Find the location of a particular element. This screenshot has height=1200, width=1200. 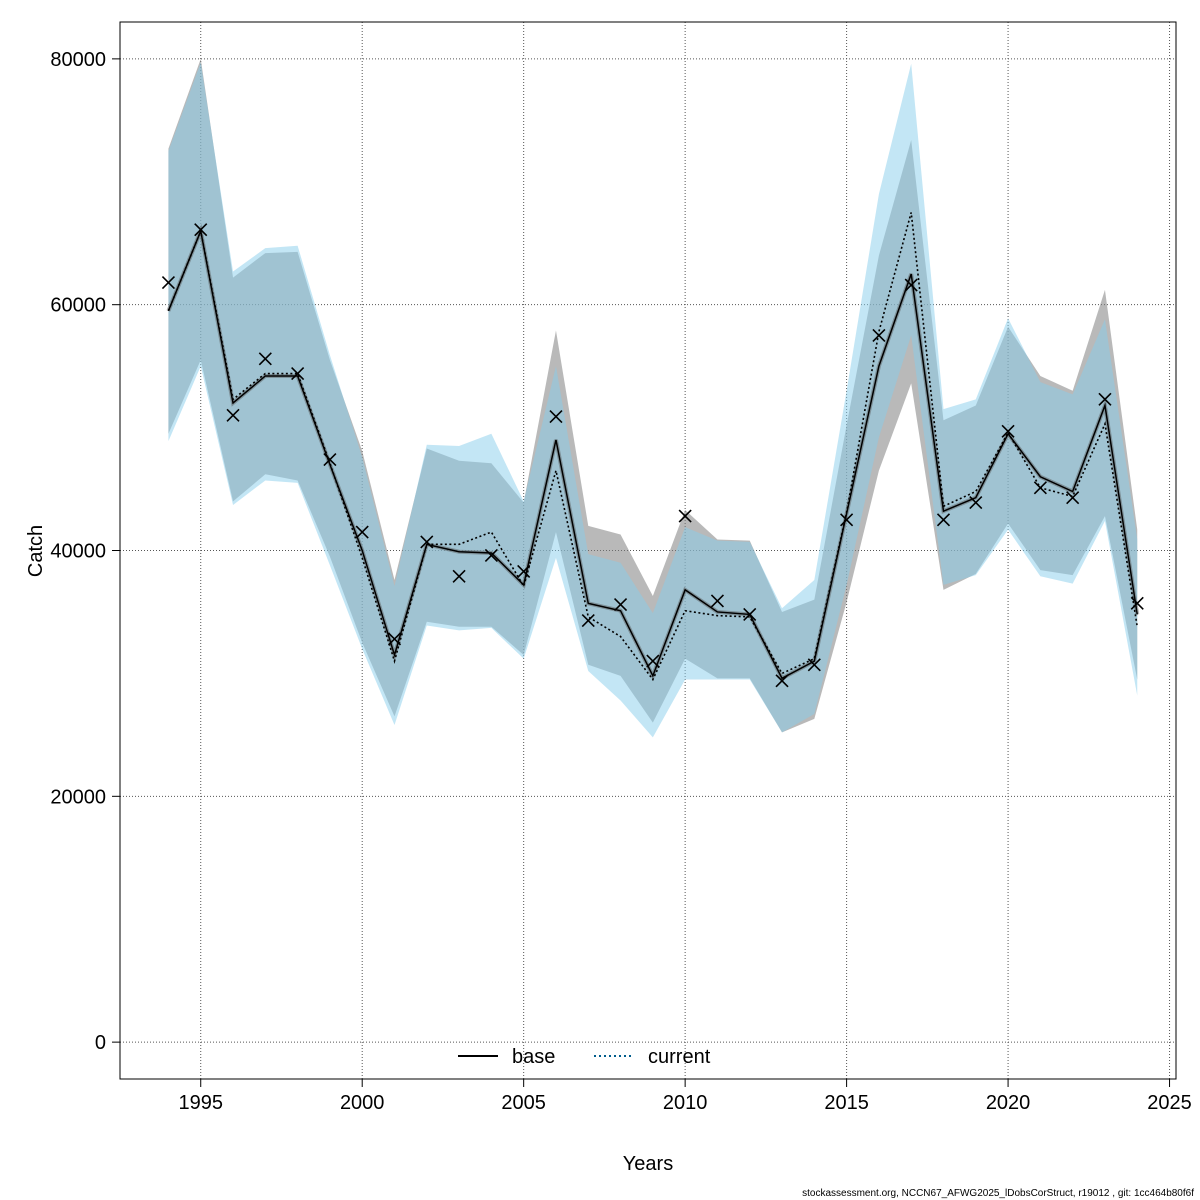

observation-marker-2012 is located at coordinates (750, 614).